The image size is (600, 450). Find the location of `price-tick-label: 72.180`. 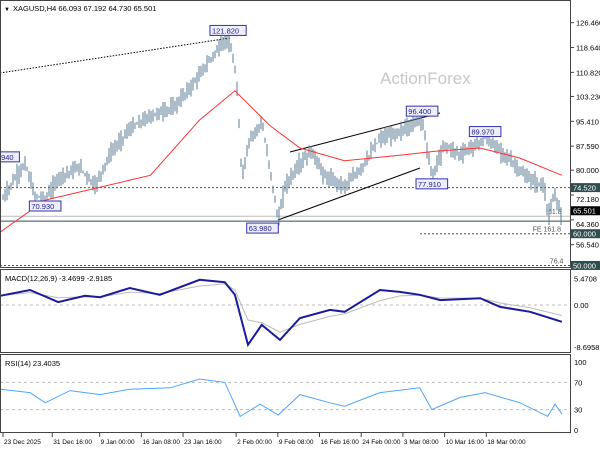

price-tick-label: 72.180 is located at coordinates (587, 199).